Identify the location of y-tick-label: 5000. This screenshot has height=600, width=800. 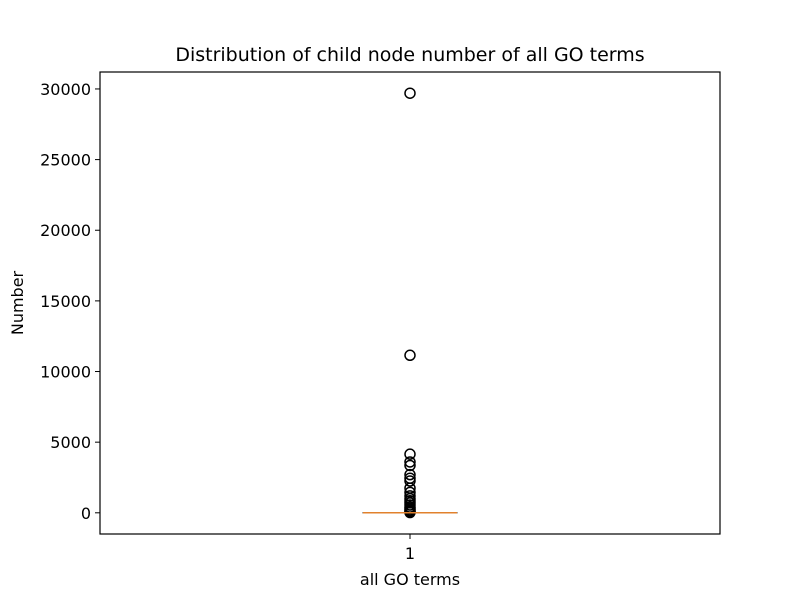
(70, 442).